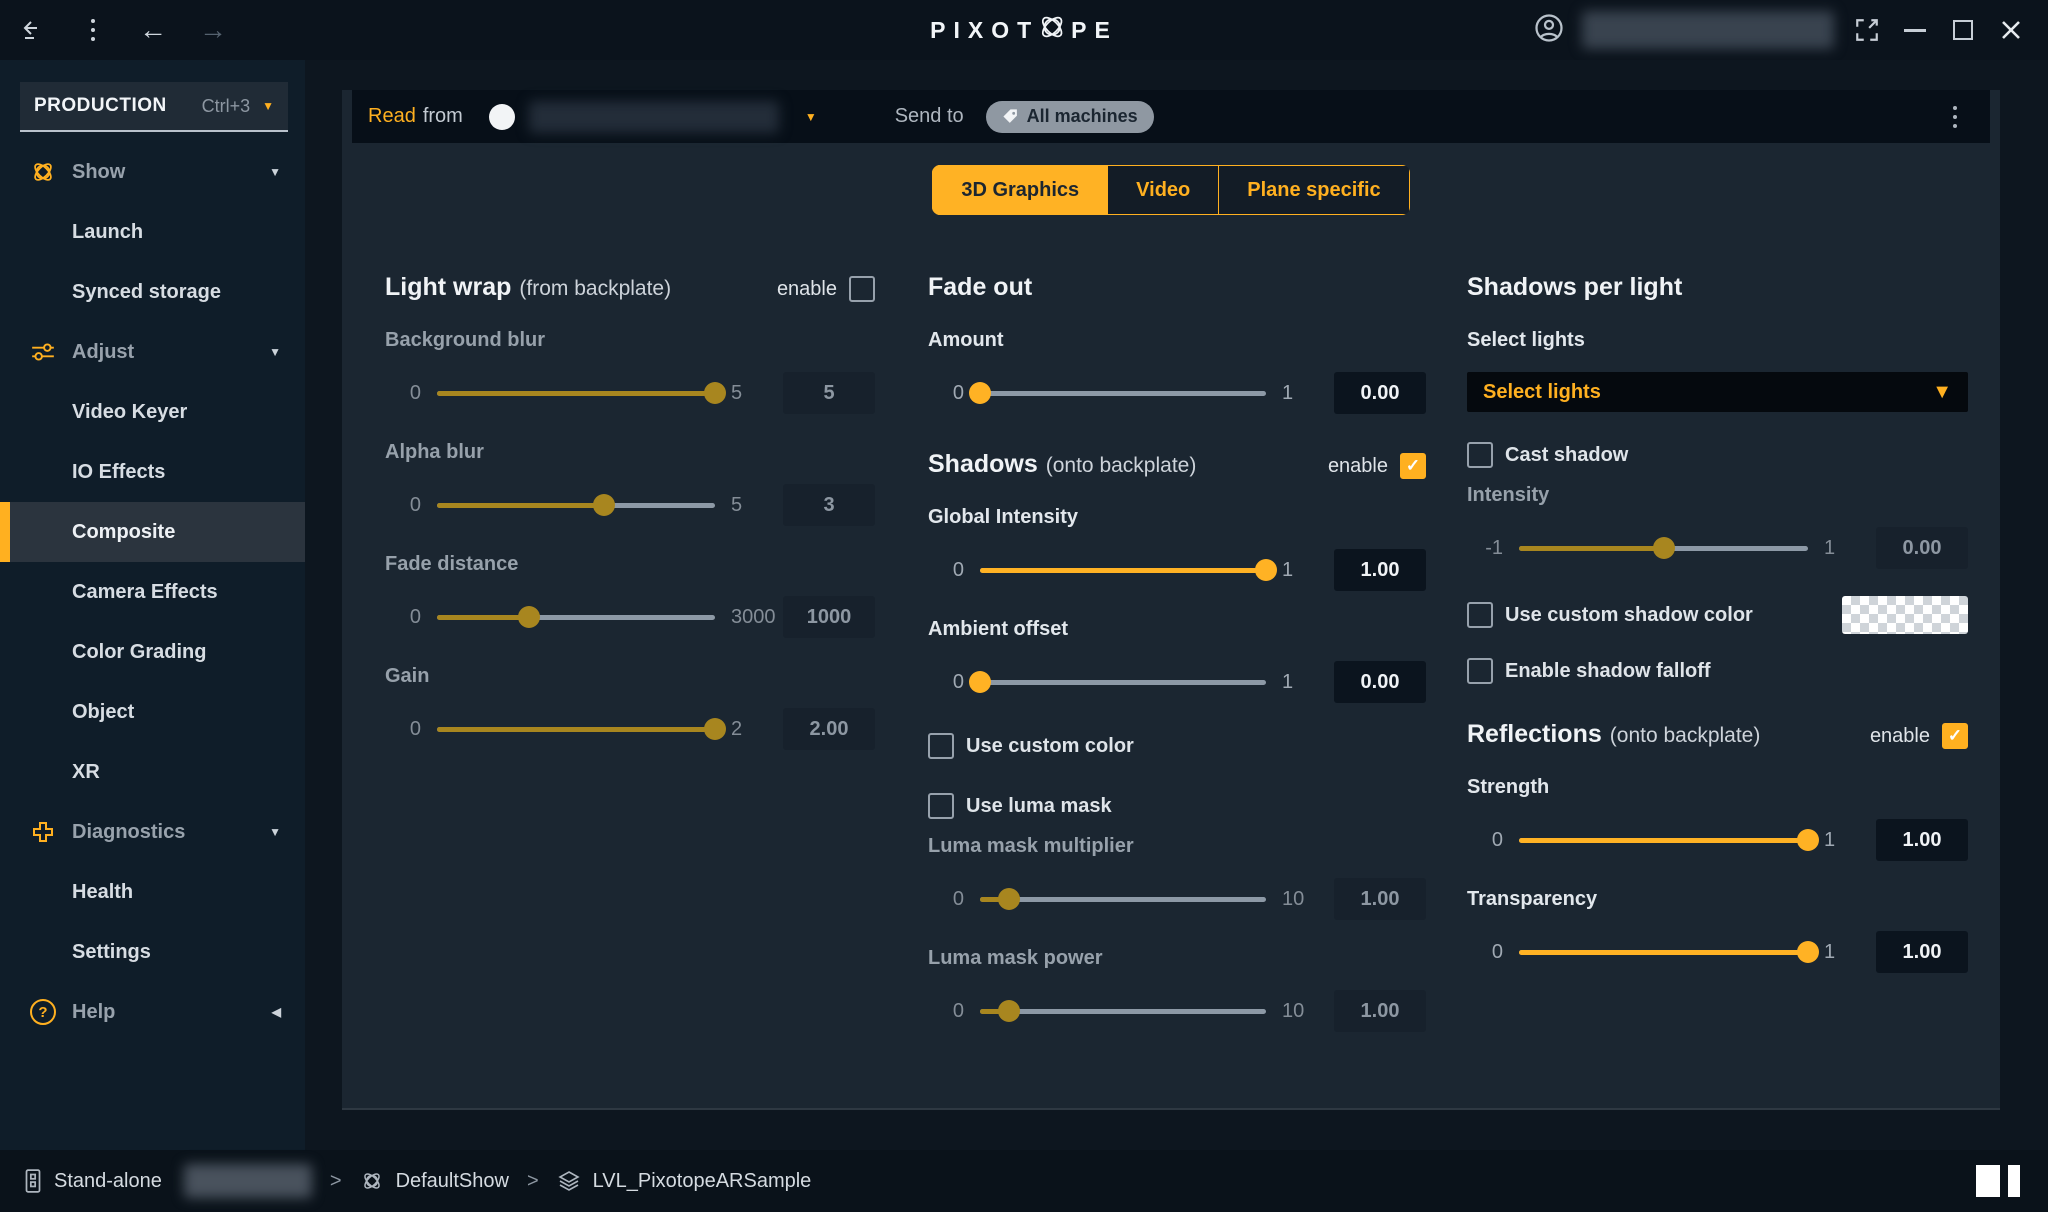 The height and width of the screenshot is (1212, 2048). Describe the element at coordinates (94, 1011) in the screenshot. I see `sidebar-item-label: Help` at that location.